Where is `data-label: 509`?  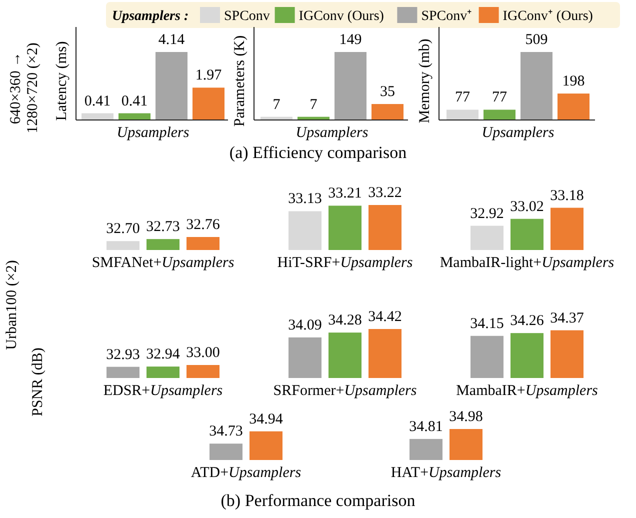 data-label: 509 is located at coordinates (536, 40).